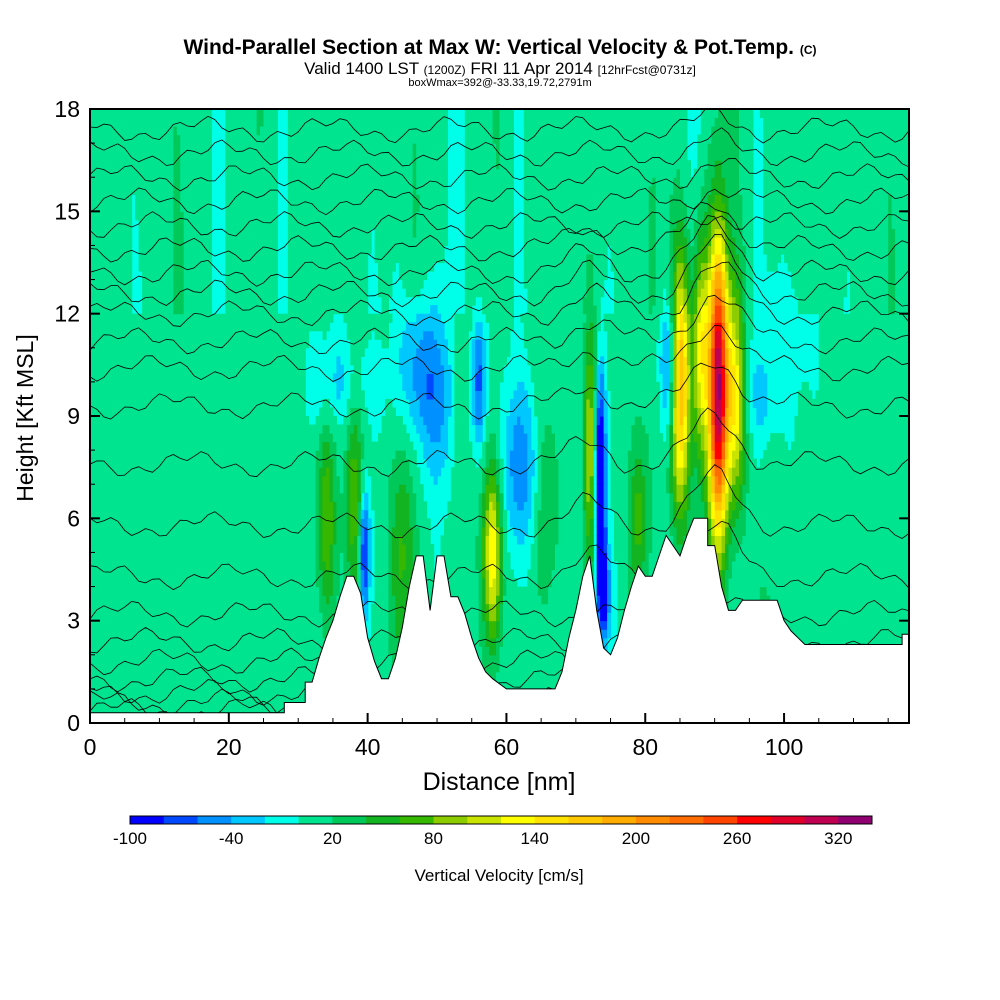 This screenshot has width=1000, height=1000. Describe the element at coordinates (754, 820) in the screenshot. I see `colorbar-swatch` at that location.